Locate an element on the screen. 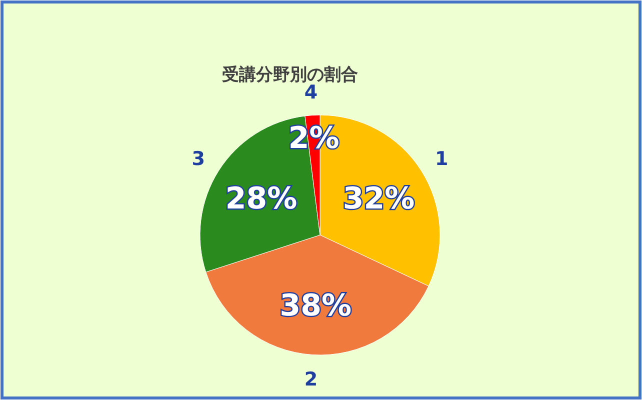 The height and width of the screenshot is (400, 642). data-label: 38% is located at coordinates (316, 306).